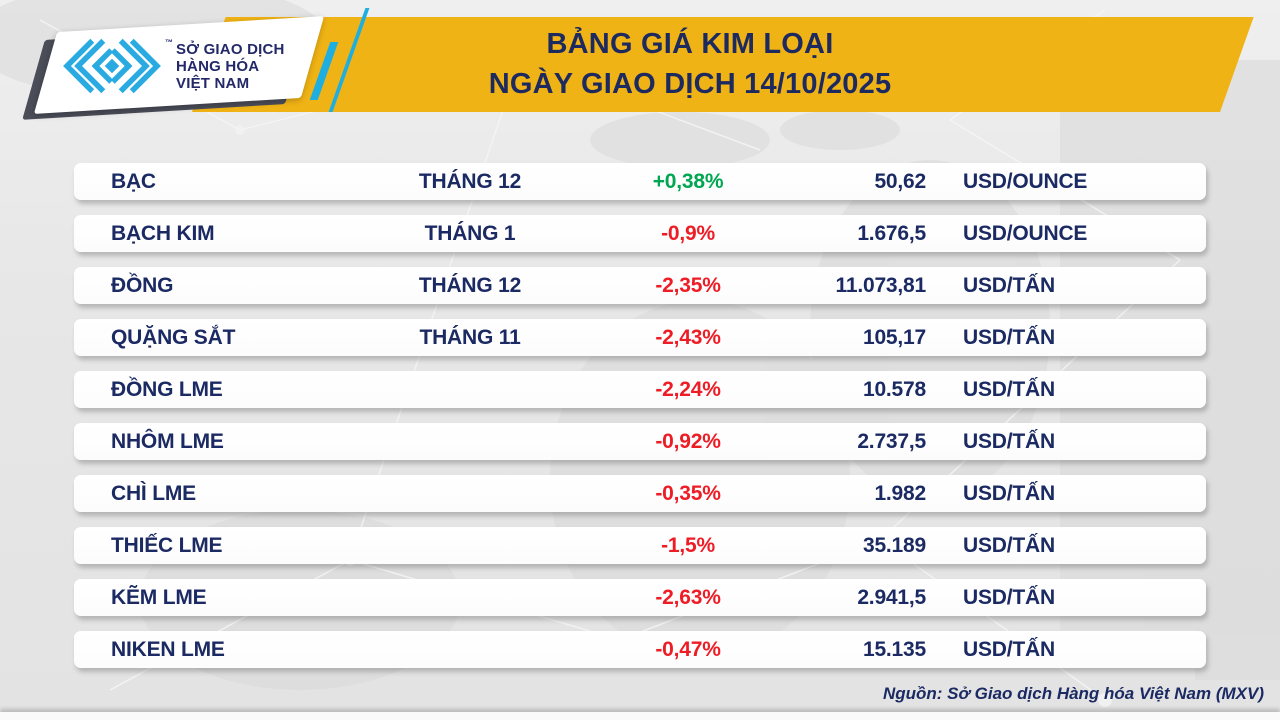  What do you see at coordinates (688, 285) in the screenshot?
I see `change-percent: -2,35%` at bounding box center [688, 285].